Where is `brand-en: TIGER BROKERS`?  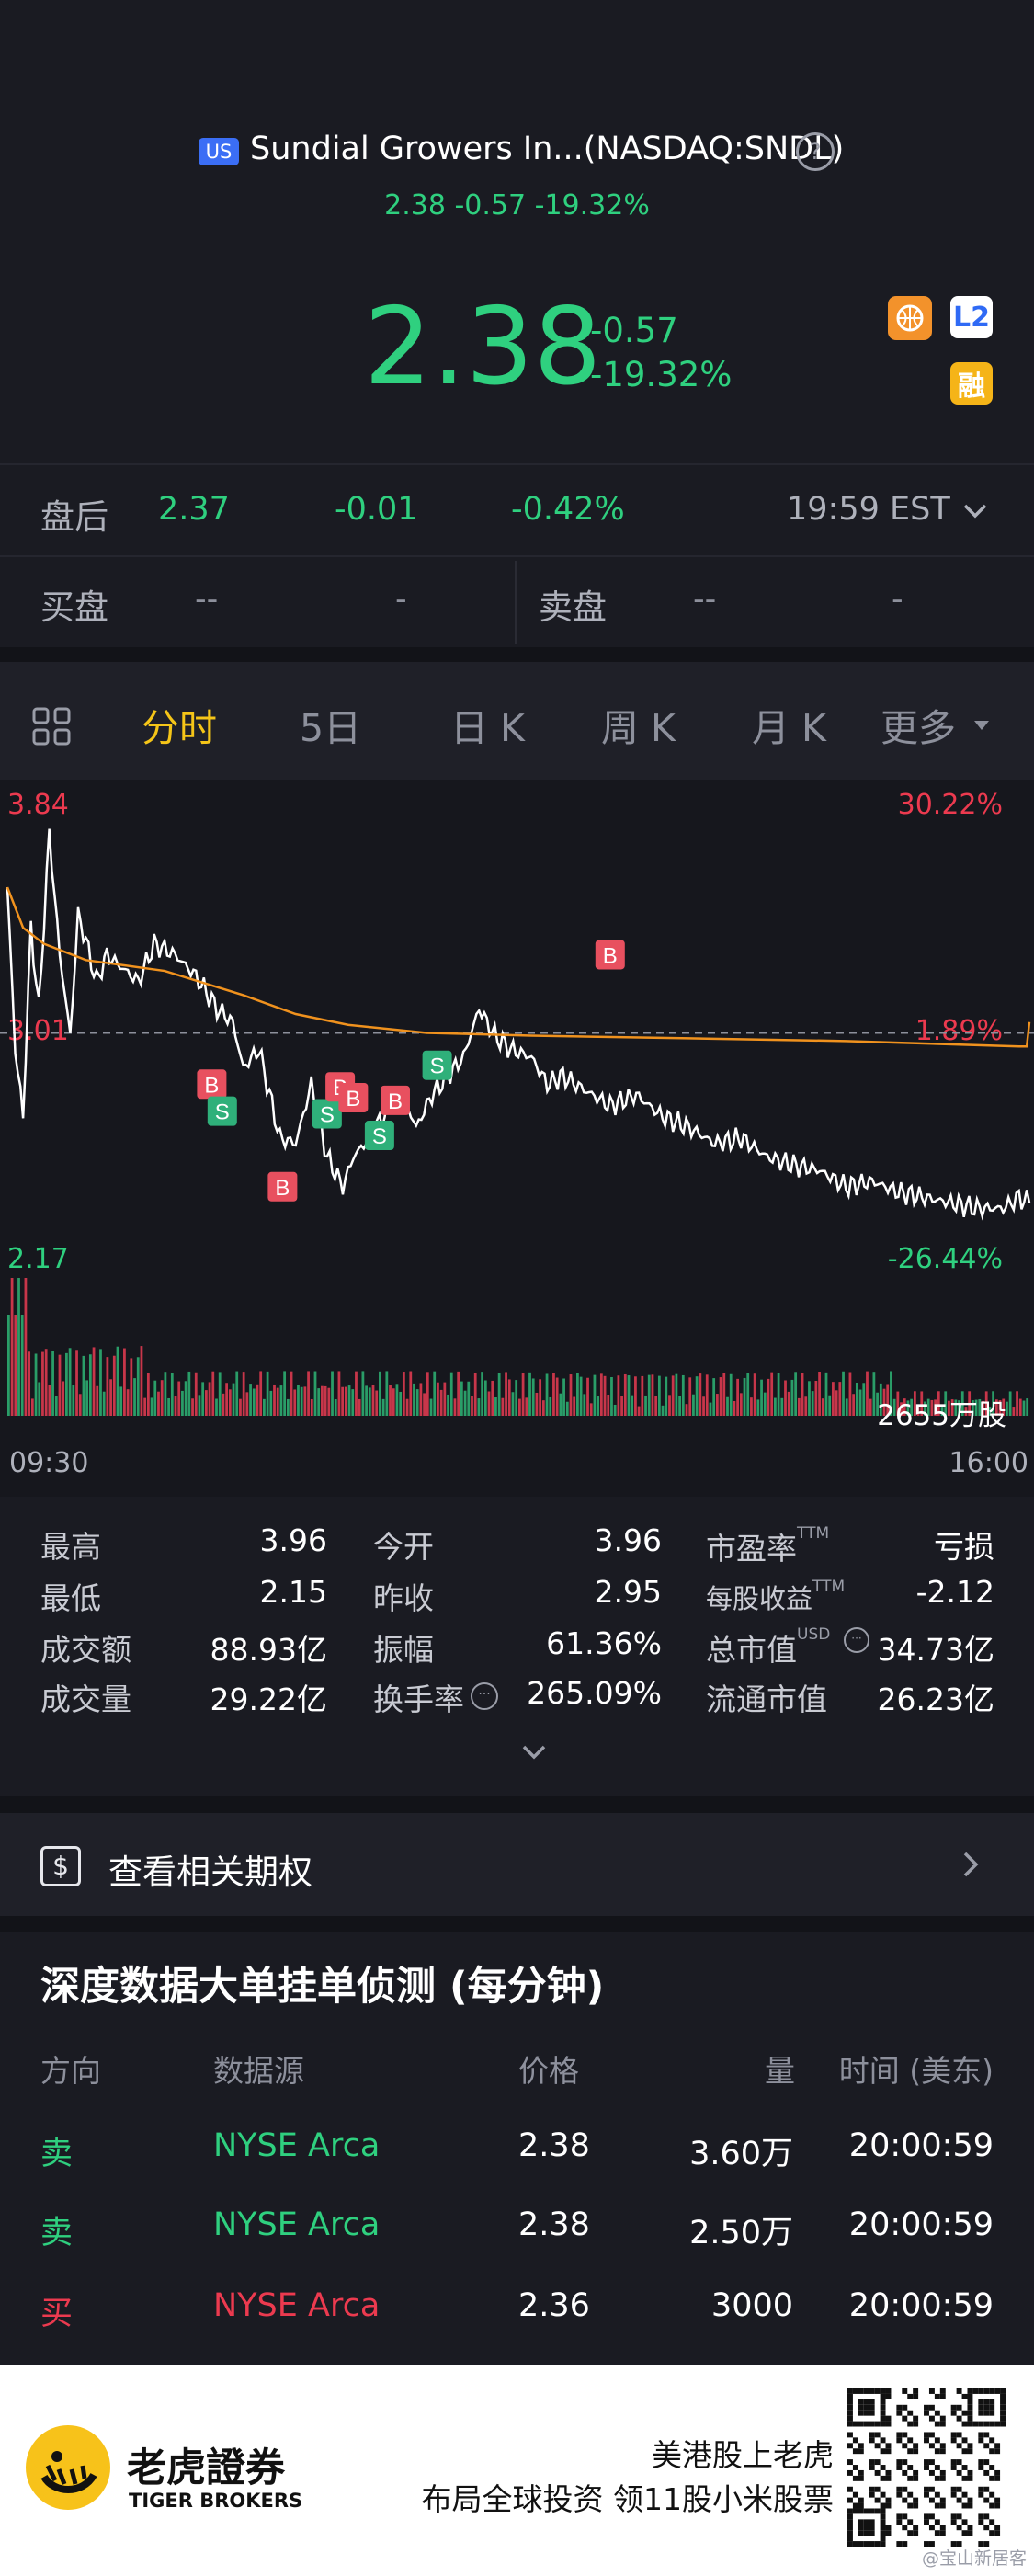
brand-en: TIGER BROKERS is located at coordinates (216, 2501).